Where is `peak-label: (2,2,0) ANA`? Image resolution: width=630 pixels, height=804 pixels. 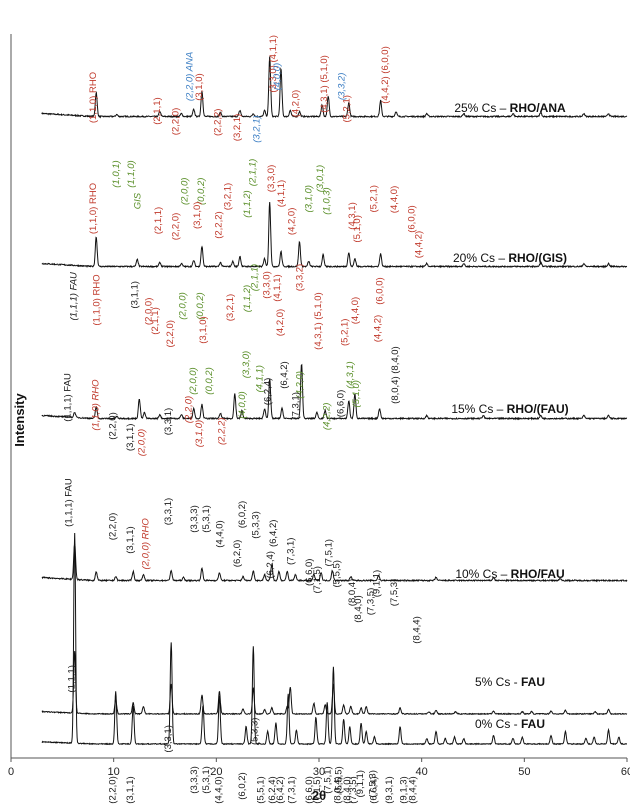 peak-label: (2,2,0) ANA is located at coordinates (190, 76).